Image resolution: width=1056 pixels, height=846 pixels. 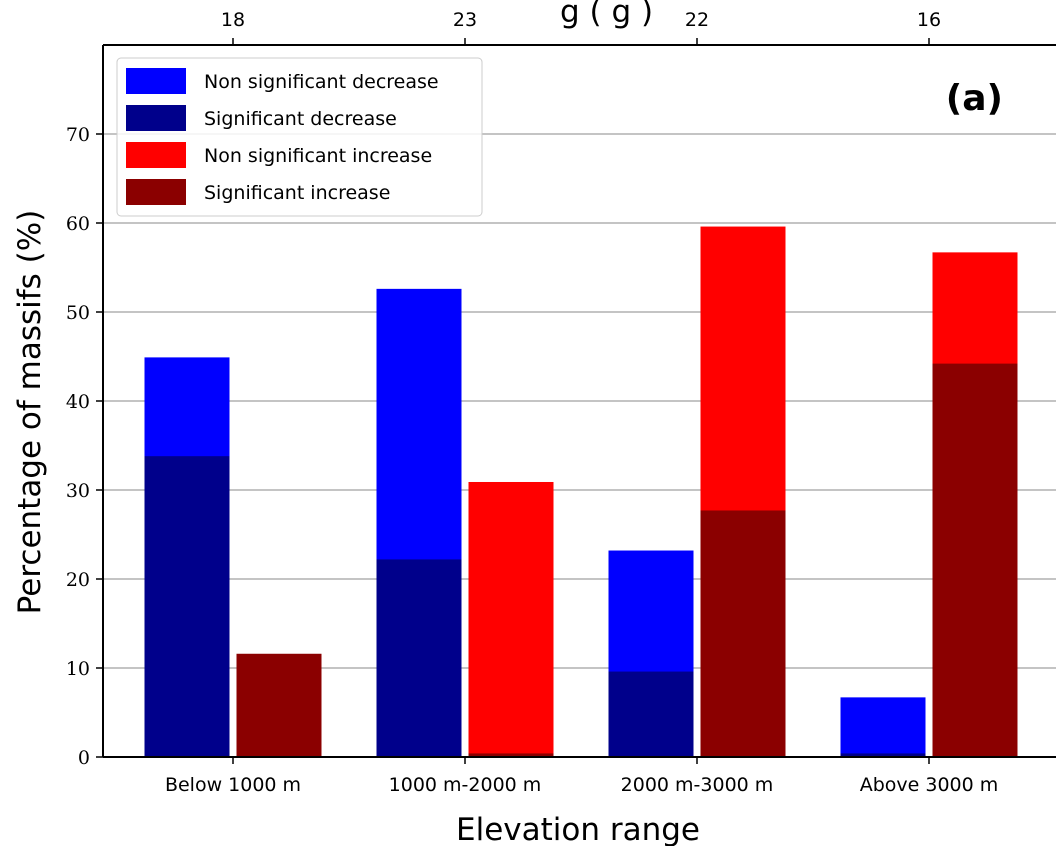 I want to click on panel-label: (a), so click(x=974, y=98).